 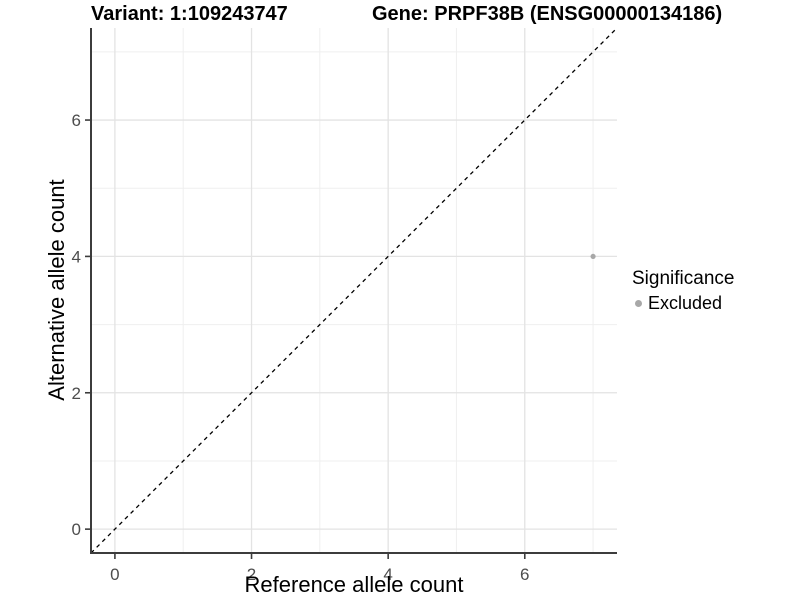 I want to click on x-tick-label: 0, so click(x=114, y=574).